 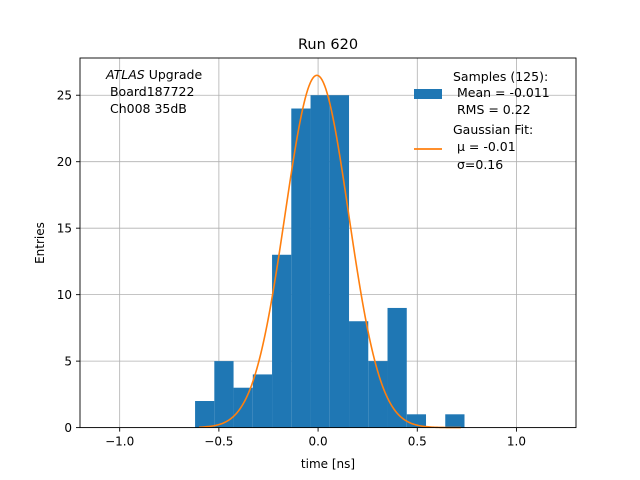 I want to click on x-axis-ticks: −1.0 −0.5 0.0 0.5 1.0, so click(x=315, y=438).